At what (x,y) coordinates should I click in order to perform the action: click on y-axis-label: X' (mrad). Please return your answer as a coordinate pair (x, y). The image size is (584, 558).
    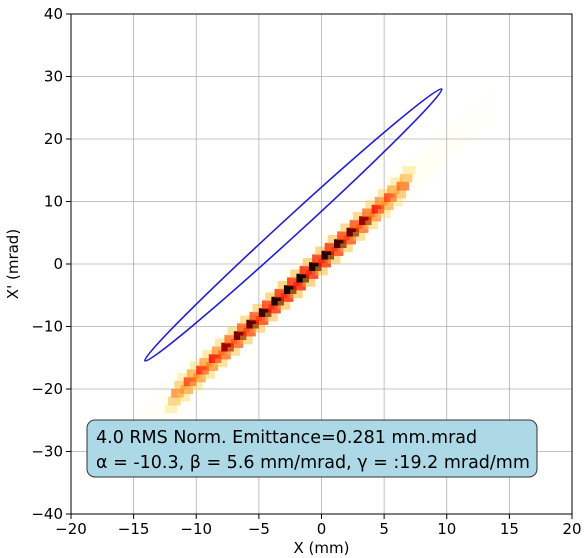
    Looking at the image, I should click on (13, 264).